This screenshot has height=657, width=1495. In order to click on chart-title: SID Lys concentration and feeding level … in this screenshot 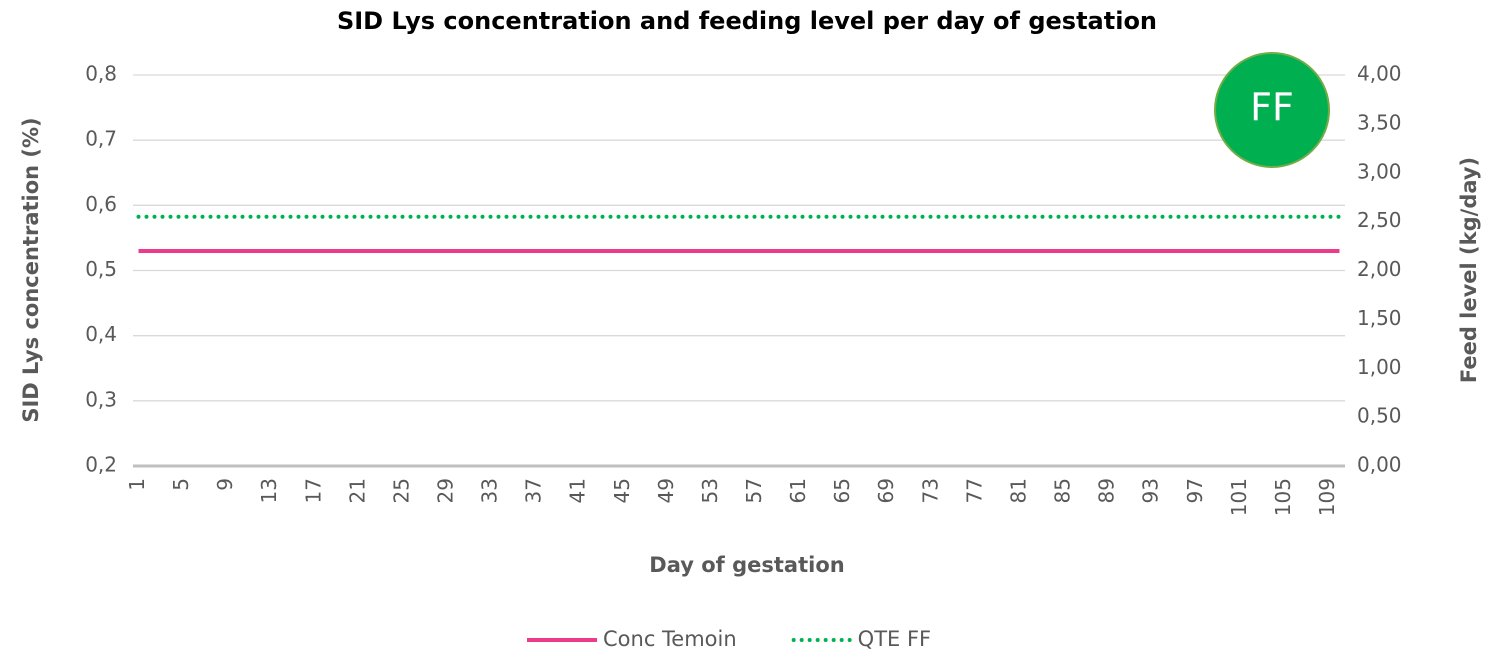, I will do `click(747, 21)`.